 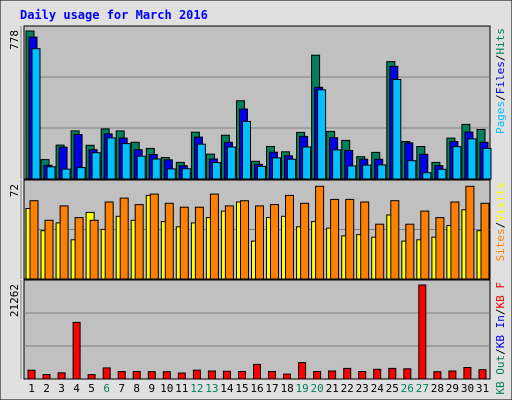 What do you see at coordinates (46, 388) in the screenshot?
I see `x-tick-label: 2` at bounding box center [46, 388].